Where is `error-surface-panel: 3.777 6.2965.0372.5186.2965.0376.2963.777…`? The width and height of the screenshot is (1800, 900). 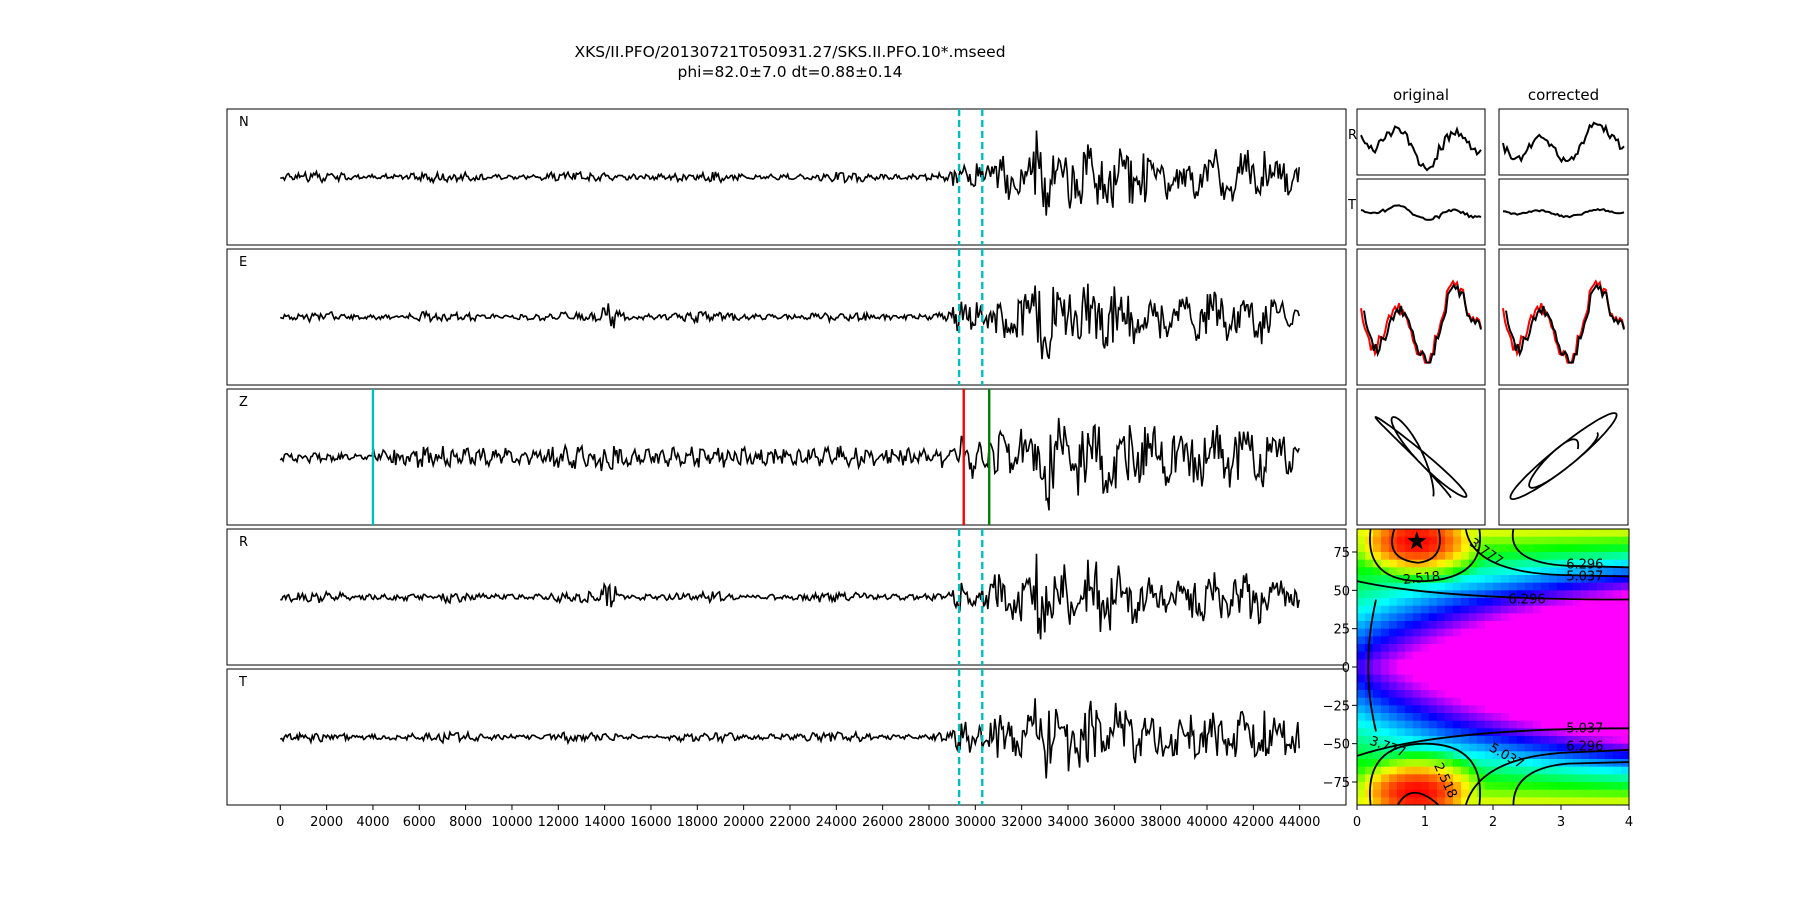 error-surface-panel: 3.777 6.2965.0372.5186.2965.0376.2963.777… is located at coordinates (1478, 679).